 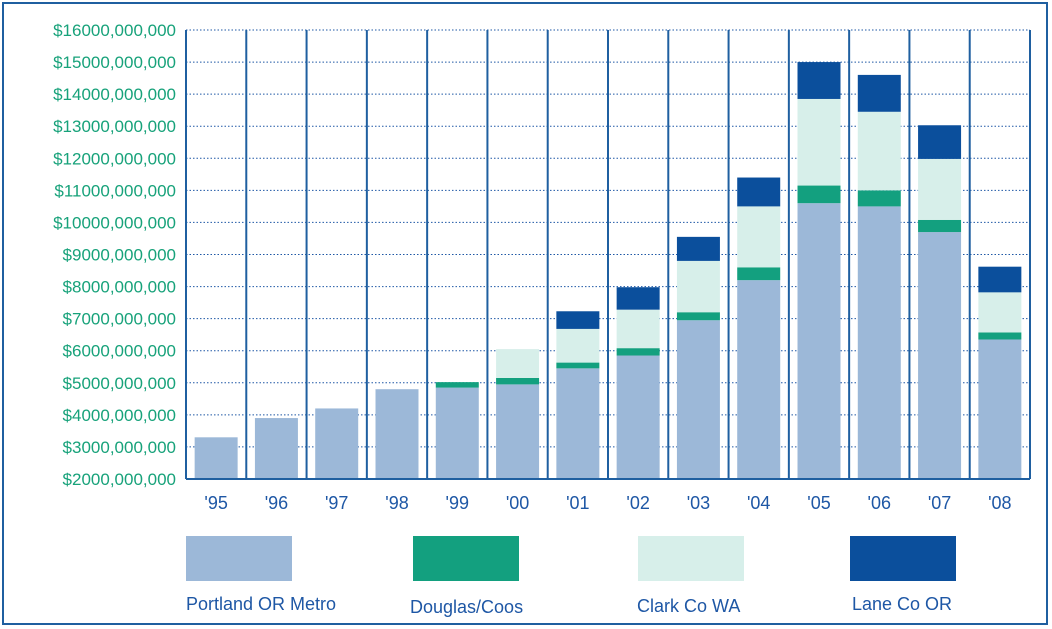 I want to click on x-tick-label: '06, so click(x=879, y=503).